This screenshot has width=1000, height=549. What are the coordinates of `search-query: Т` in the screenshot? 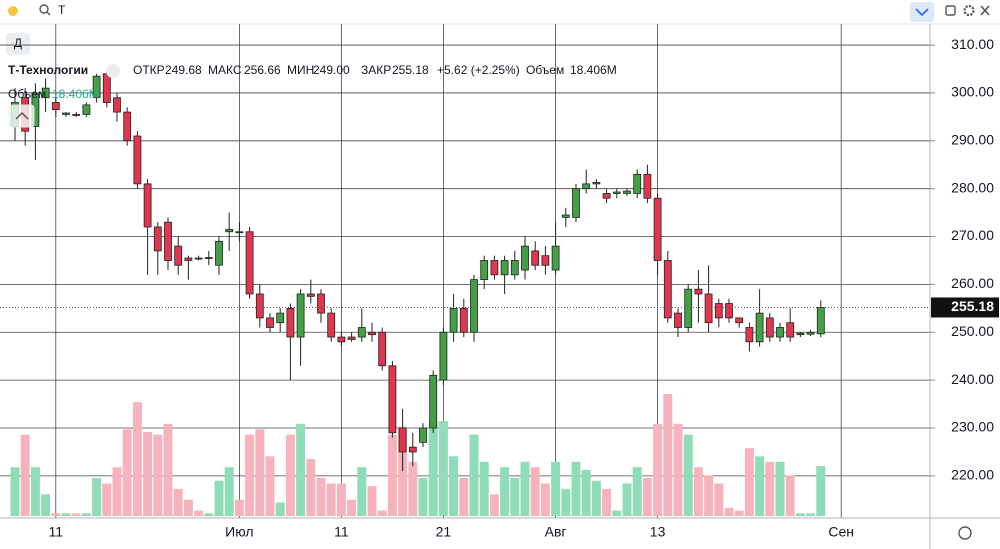 It's located at (62, 10).